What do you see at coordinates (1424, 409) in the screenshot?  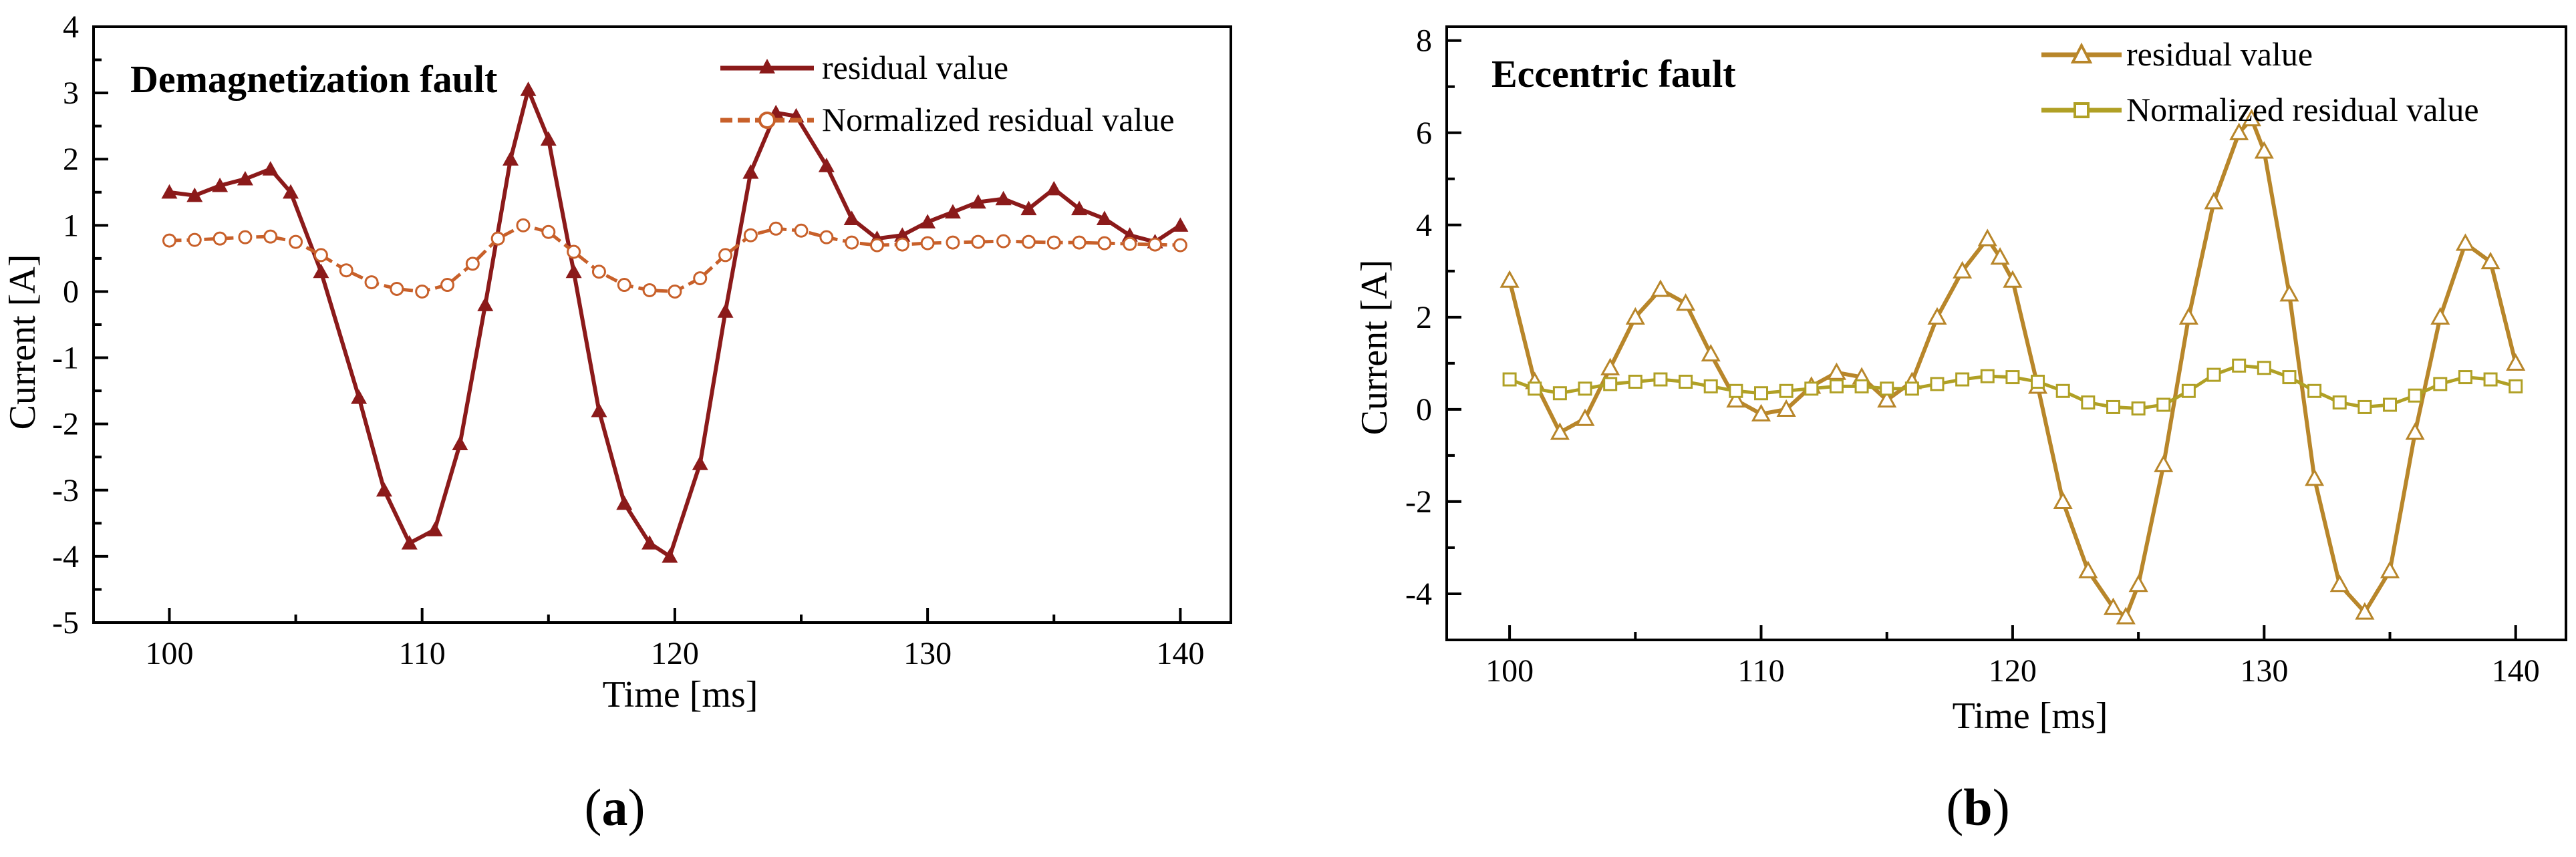 I see `y-tick-label-b-0: 0` at bounding box center [1424, 409].